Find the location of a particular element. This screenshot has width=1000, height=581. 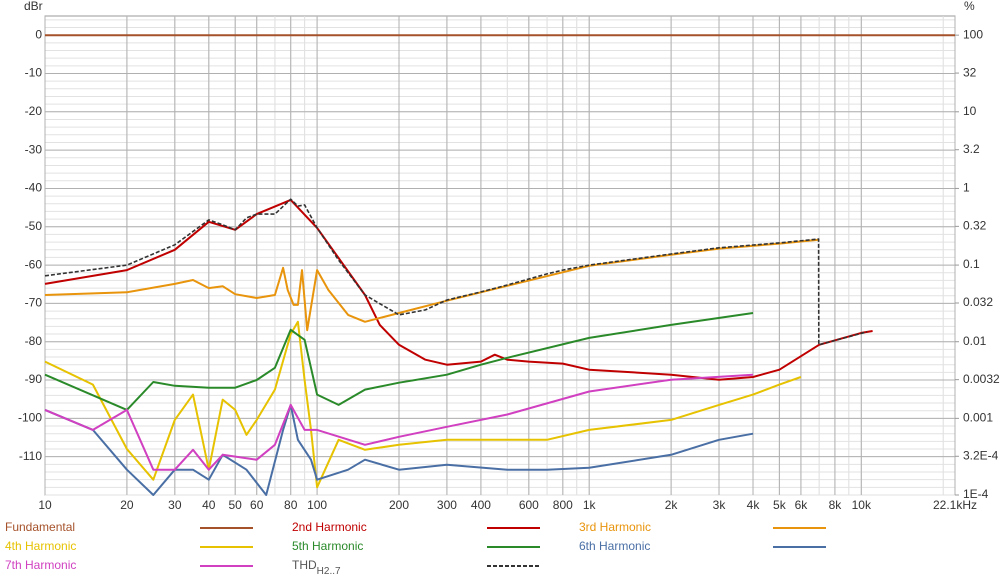

y2-tick-label: 0.032 is located at coordinates (978, 302).